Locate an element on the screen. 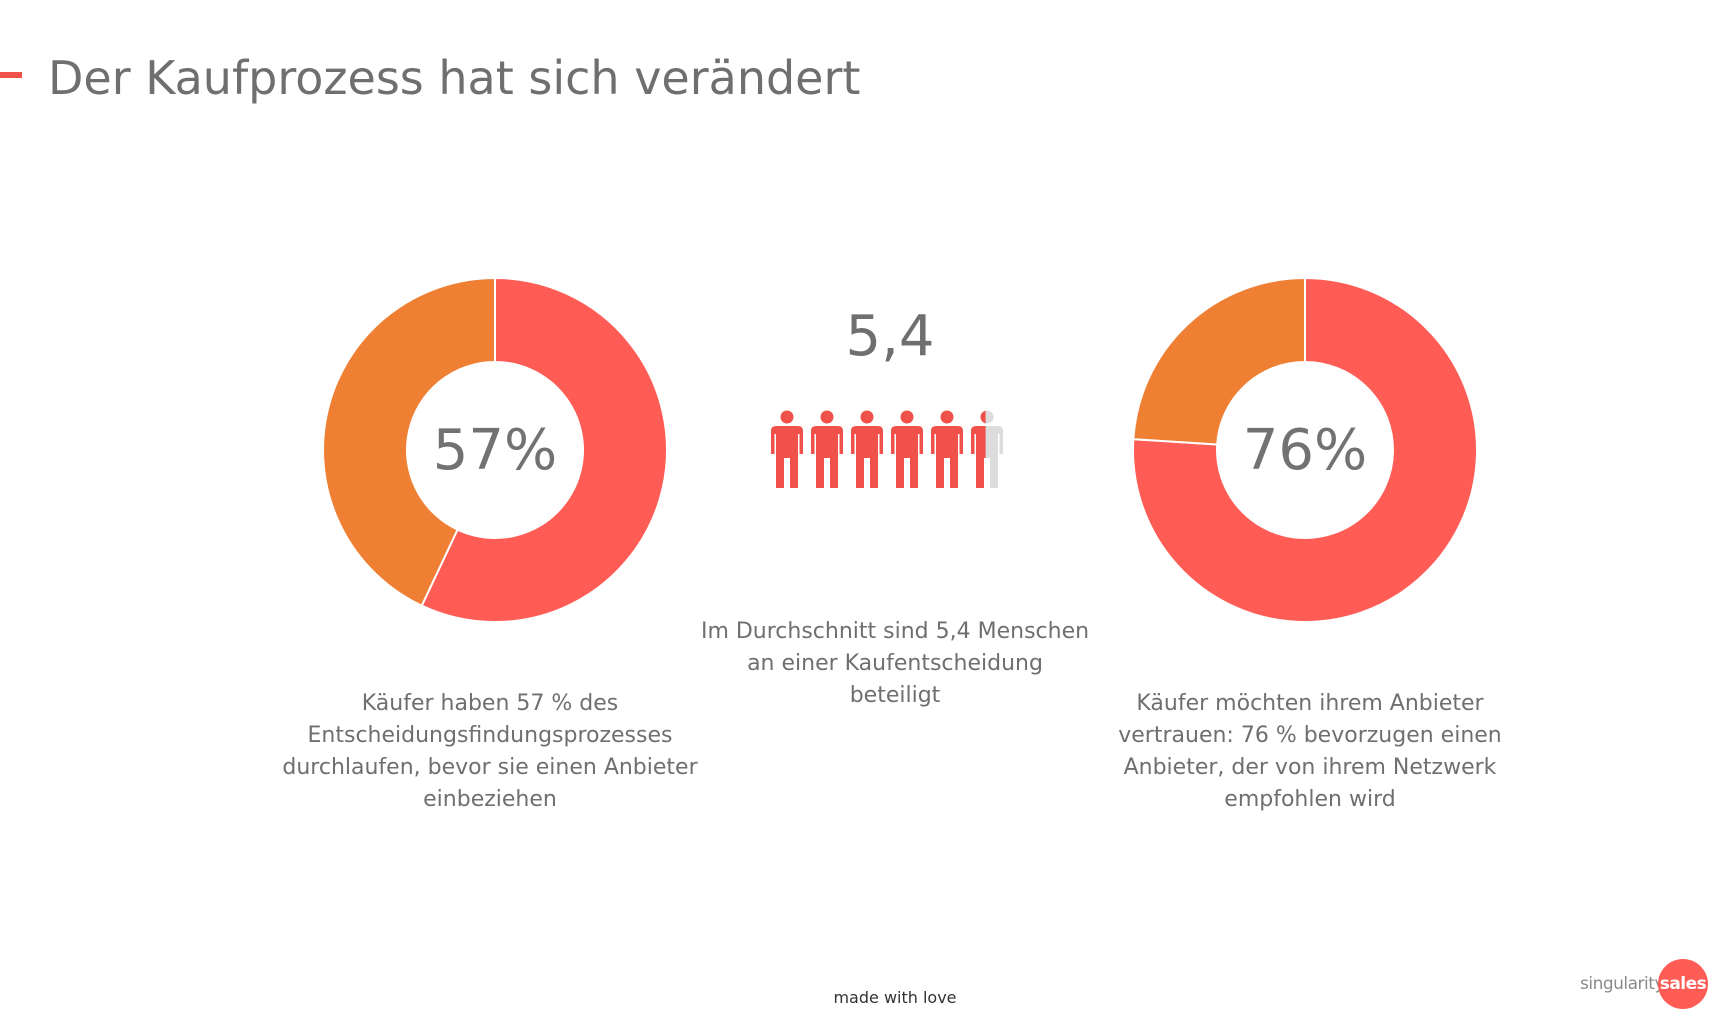 The height and width of the screenshot is (1020, 1728). logo-badge: sales is located at coordinates (1683, 984).